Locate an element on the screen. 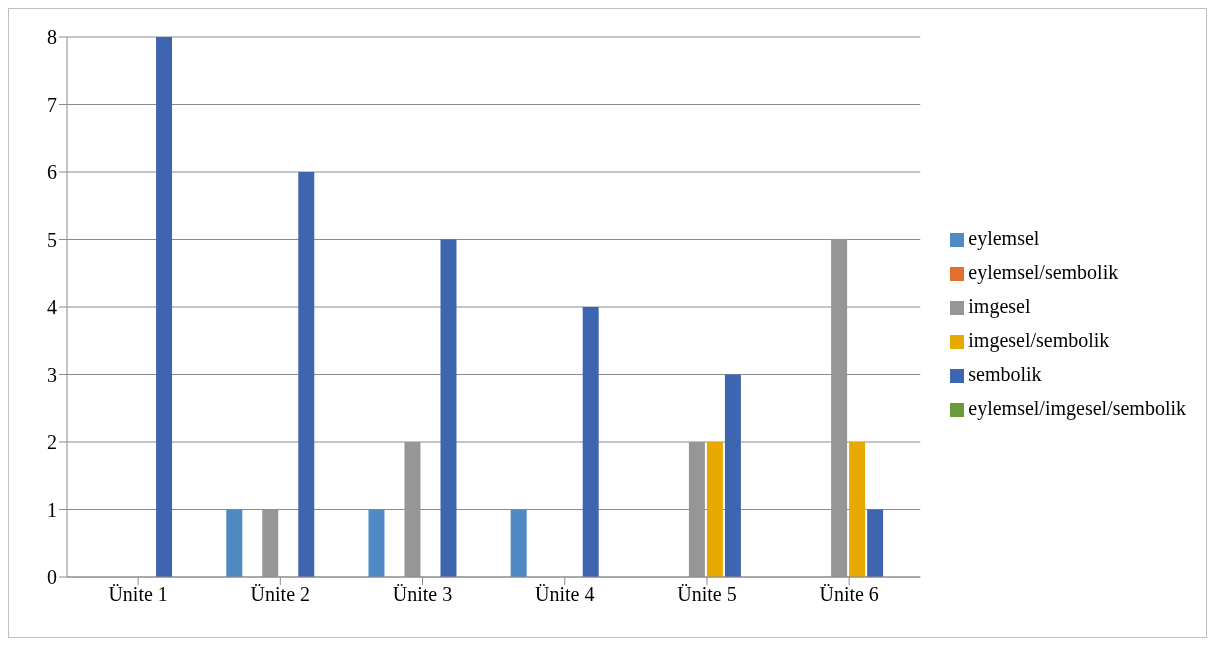 The image size is (1215, 646). y-tick-label: 6 is located at coordinates (52, 172).